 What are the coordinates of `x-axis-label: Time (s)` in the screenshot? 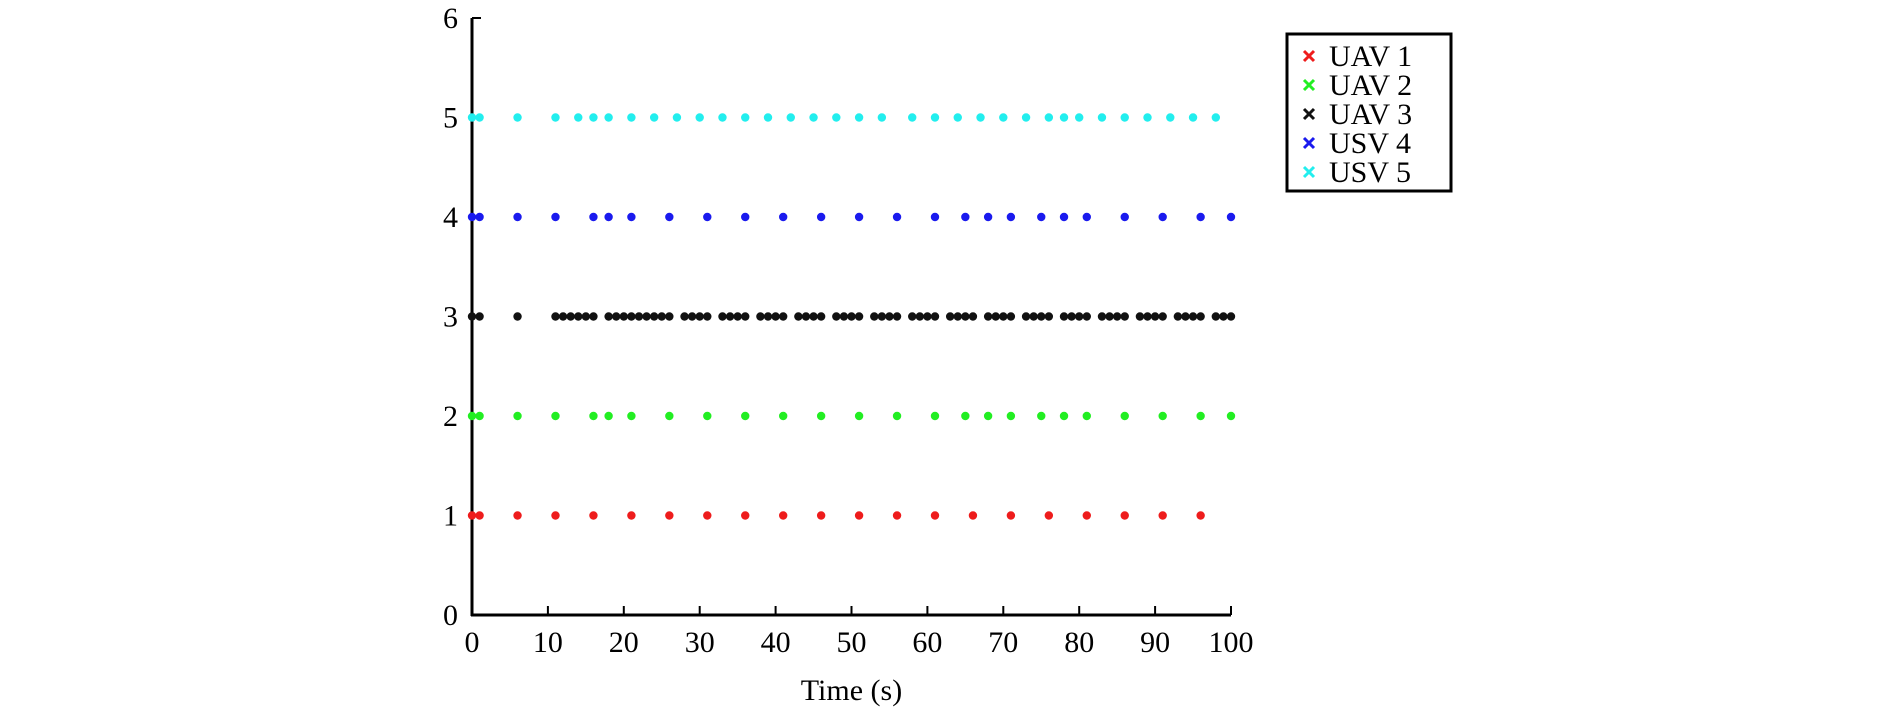 It's located at (851, 690).